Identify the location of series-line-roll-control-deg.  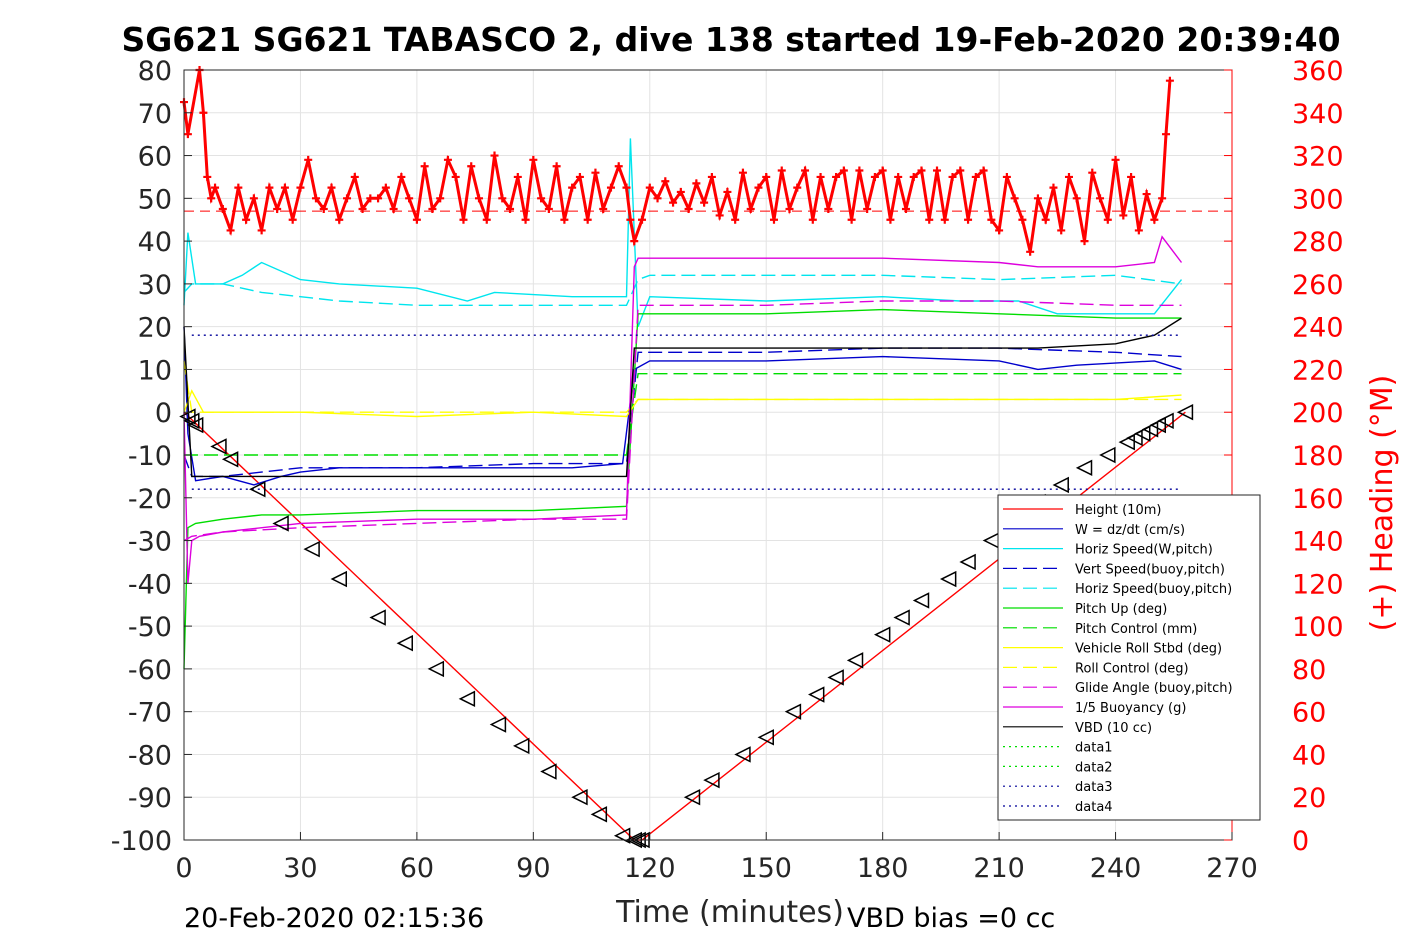
(682, 386).